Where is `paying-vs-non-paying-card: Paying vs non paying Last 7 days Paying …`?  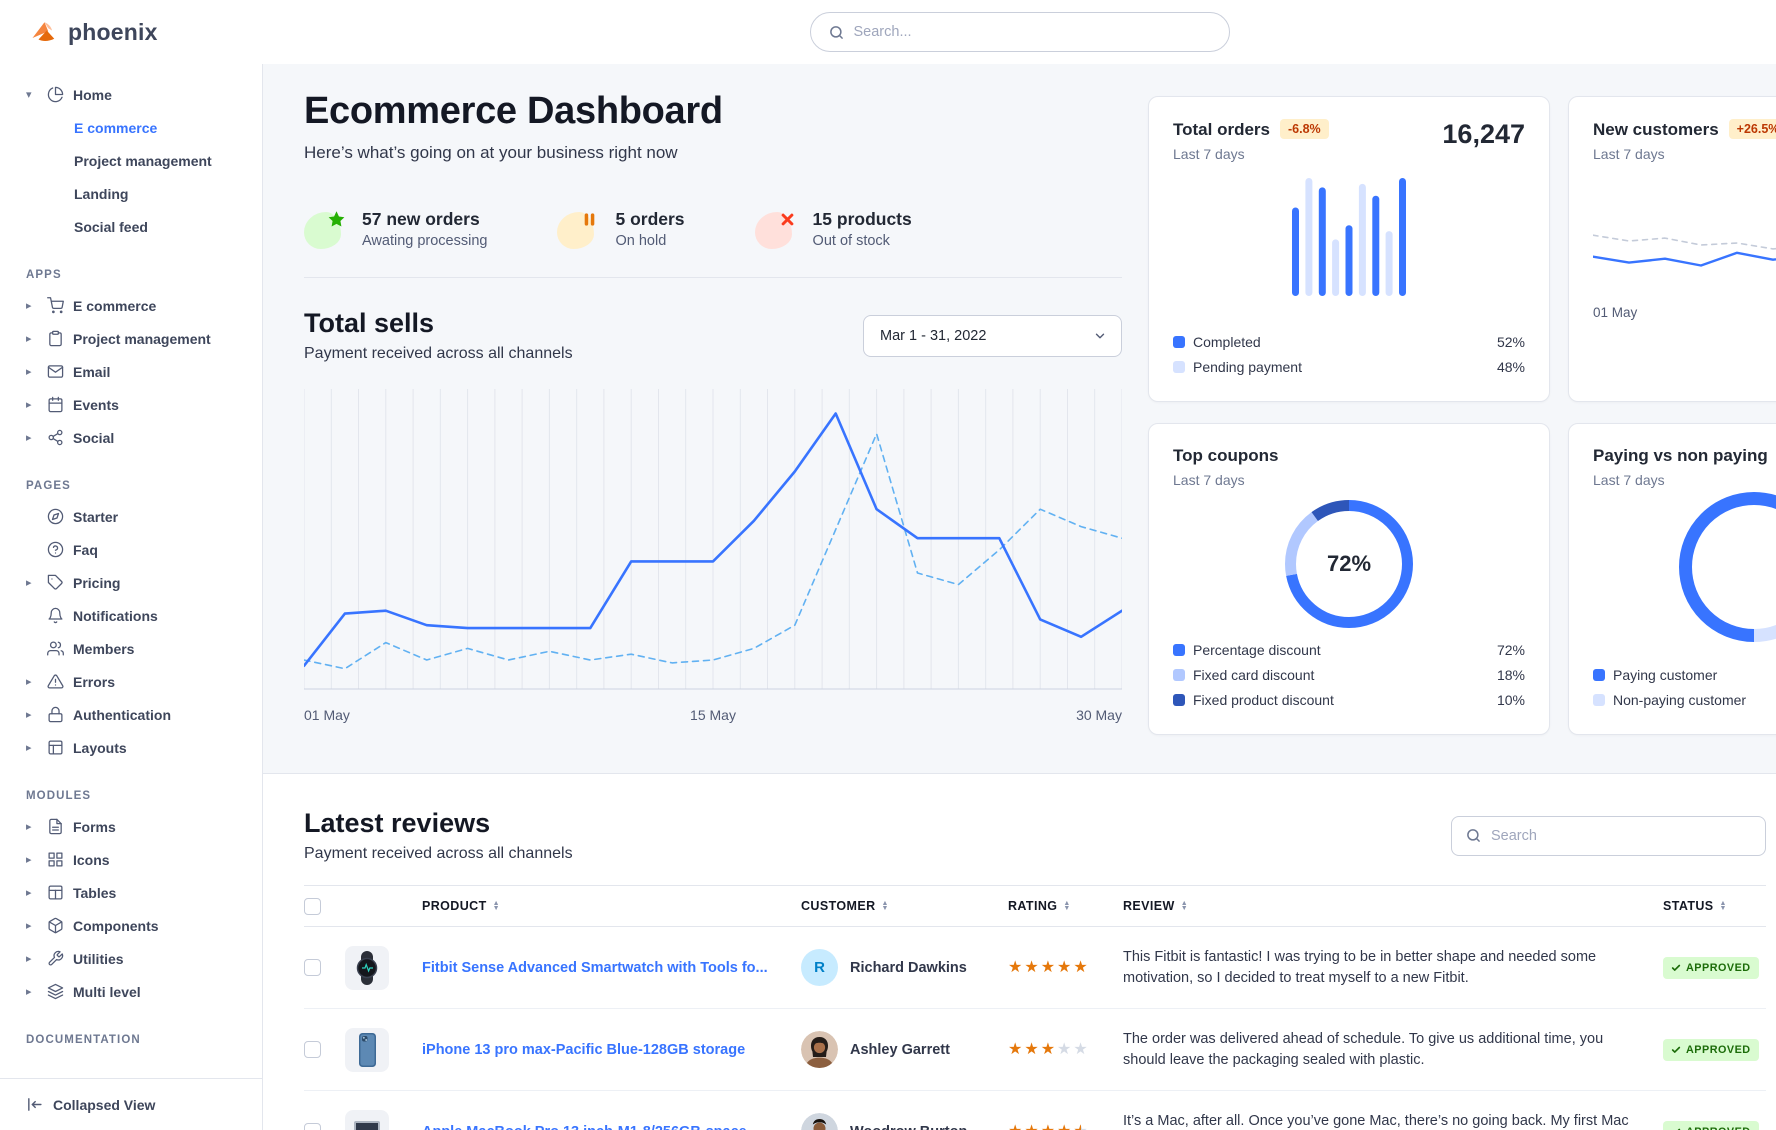 paying-vs-non-paying-card: Paying vs non paying Last 7 days Paying … is located at coordinates (1672, 579).